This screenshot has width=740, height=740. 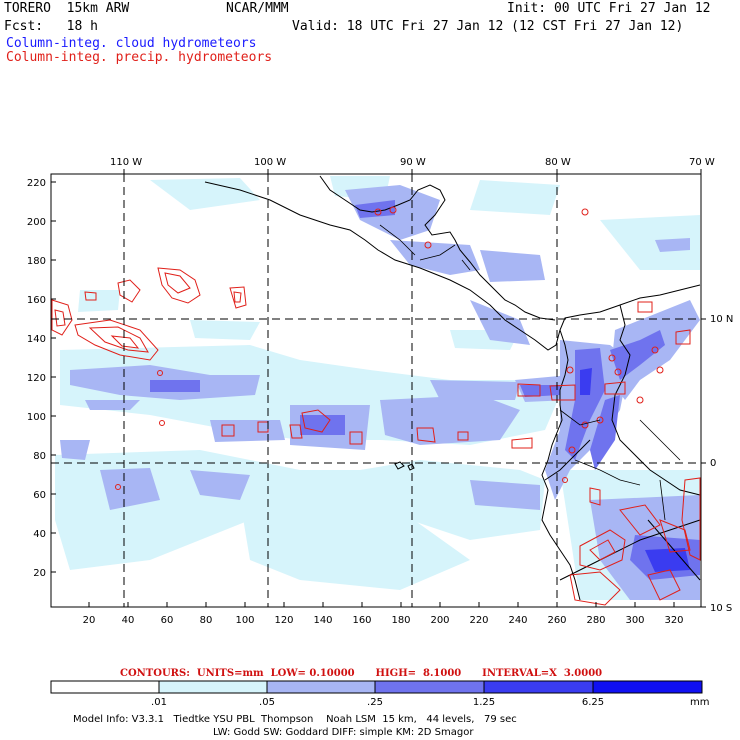 I want to click on colorbar-tick: .05, so click(x=267, y=702).